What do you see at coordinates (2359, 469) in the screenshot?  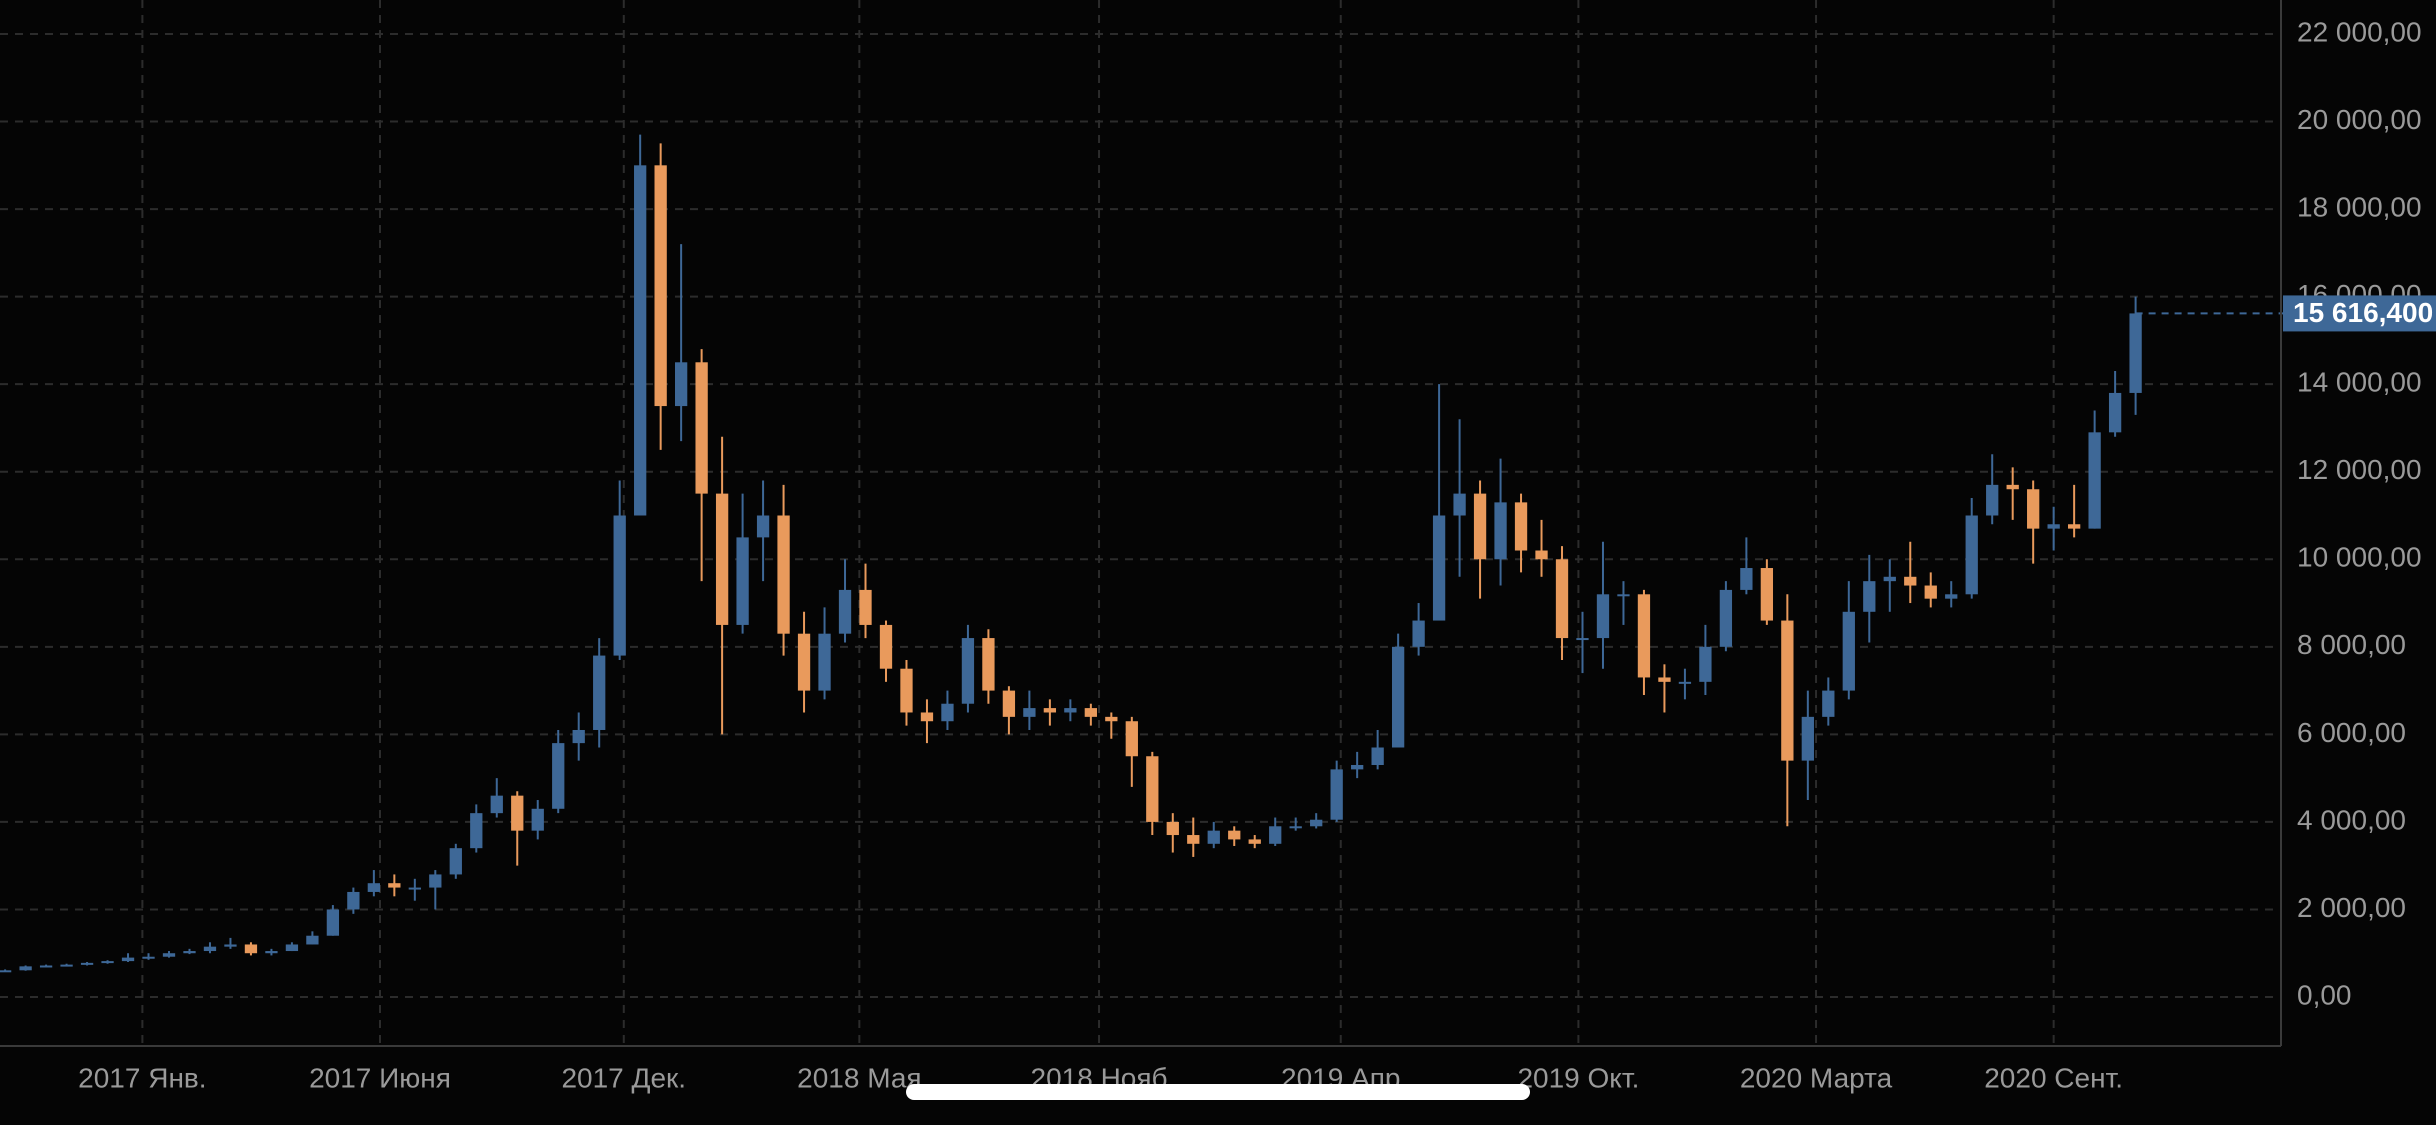 I see `y-tick-label: 12 000,00` at bounding box center [2359, 469].